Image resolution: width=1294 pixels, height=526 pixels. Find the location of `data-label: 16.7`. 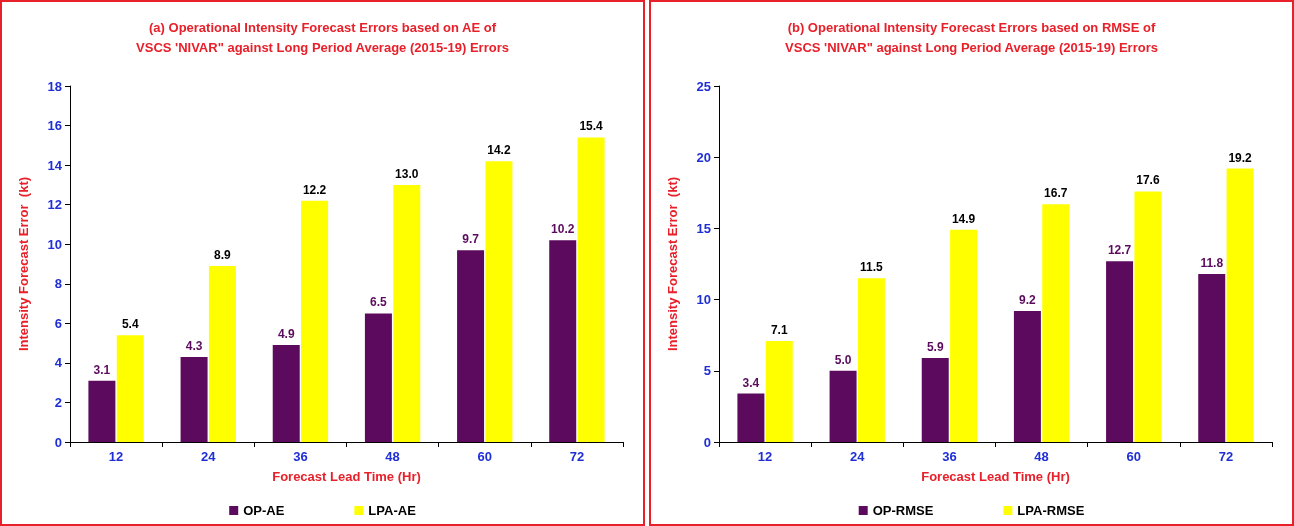

data-label: 16.7 is located at coordinates (1056, 193).